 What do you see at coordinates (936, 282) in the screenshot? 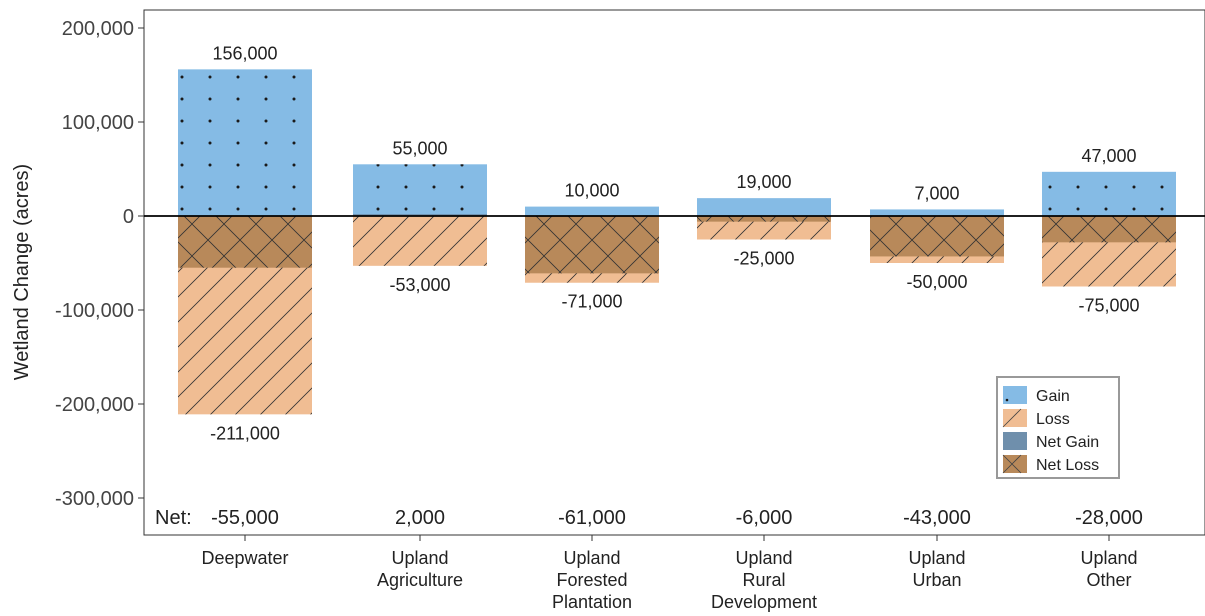
I see `loss-value-label: -50,000` at bounding box center [936, 282].